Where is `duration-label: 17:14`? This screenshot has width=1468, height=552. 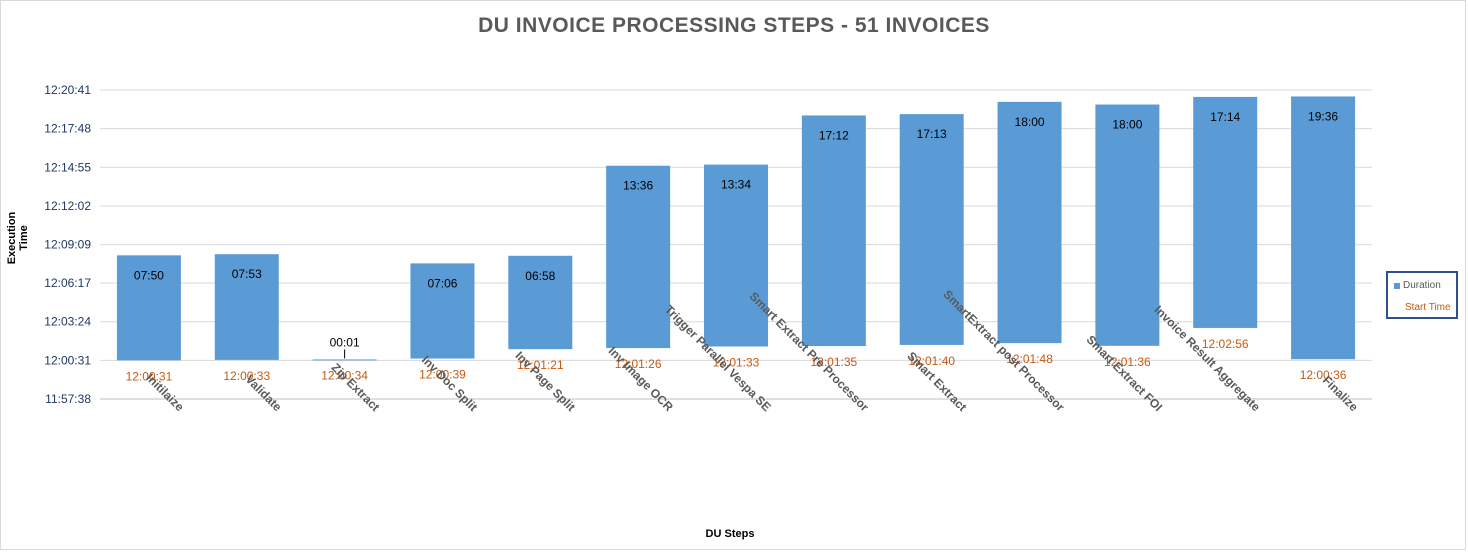
duration-label: 17:14 is located at coordinates (1225, 117).